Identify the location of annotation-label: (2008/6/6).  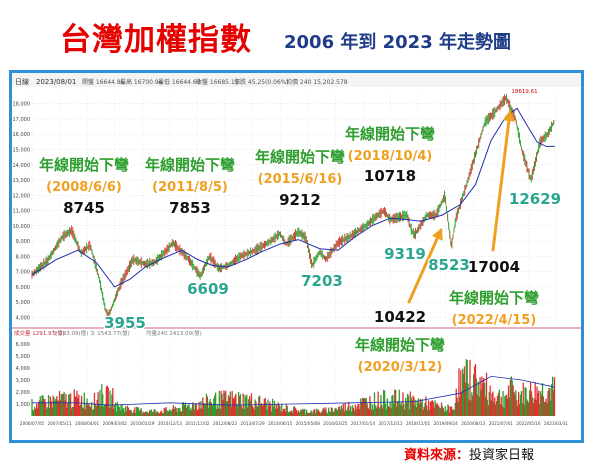
(84, 187).